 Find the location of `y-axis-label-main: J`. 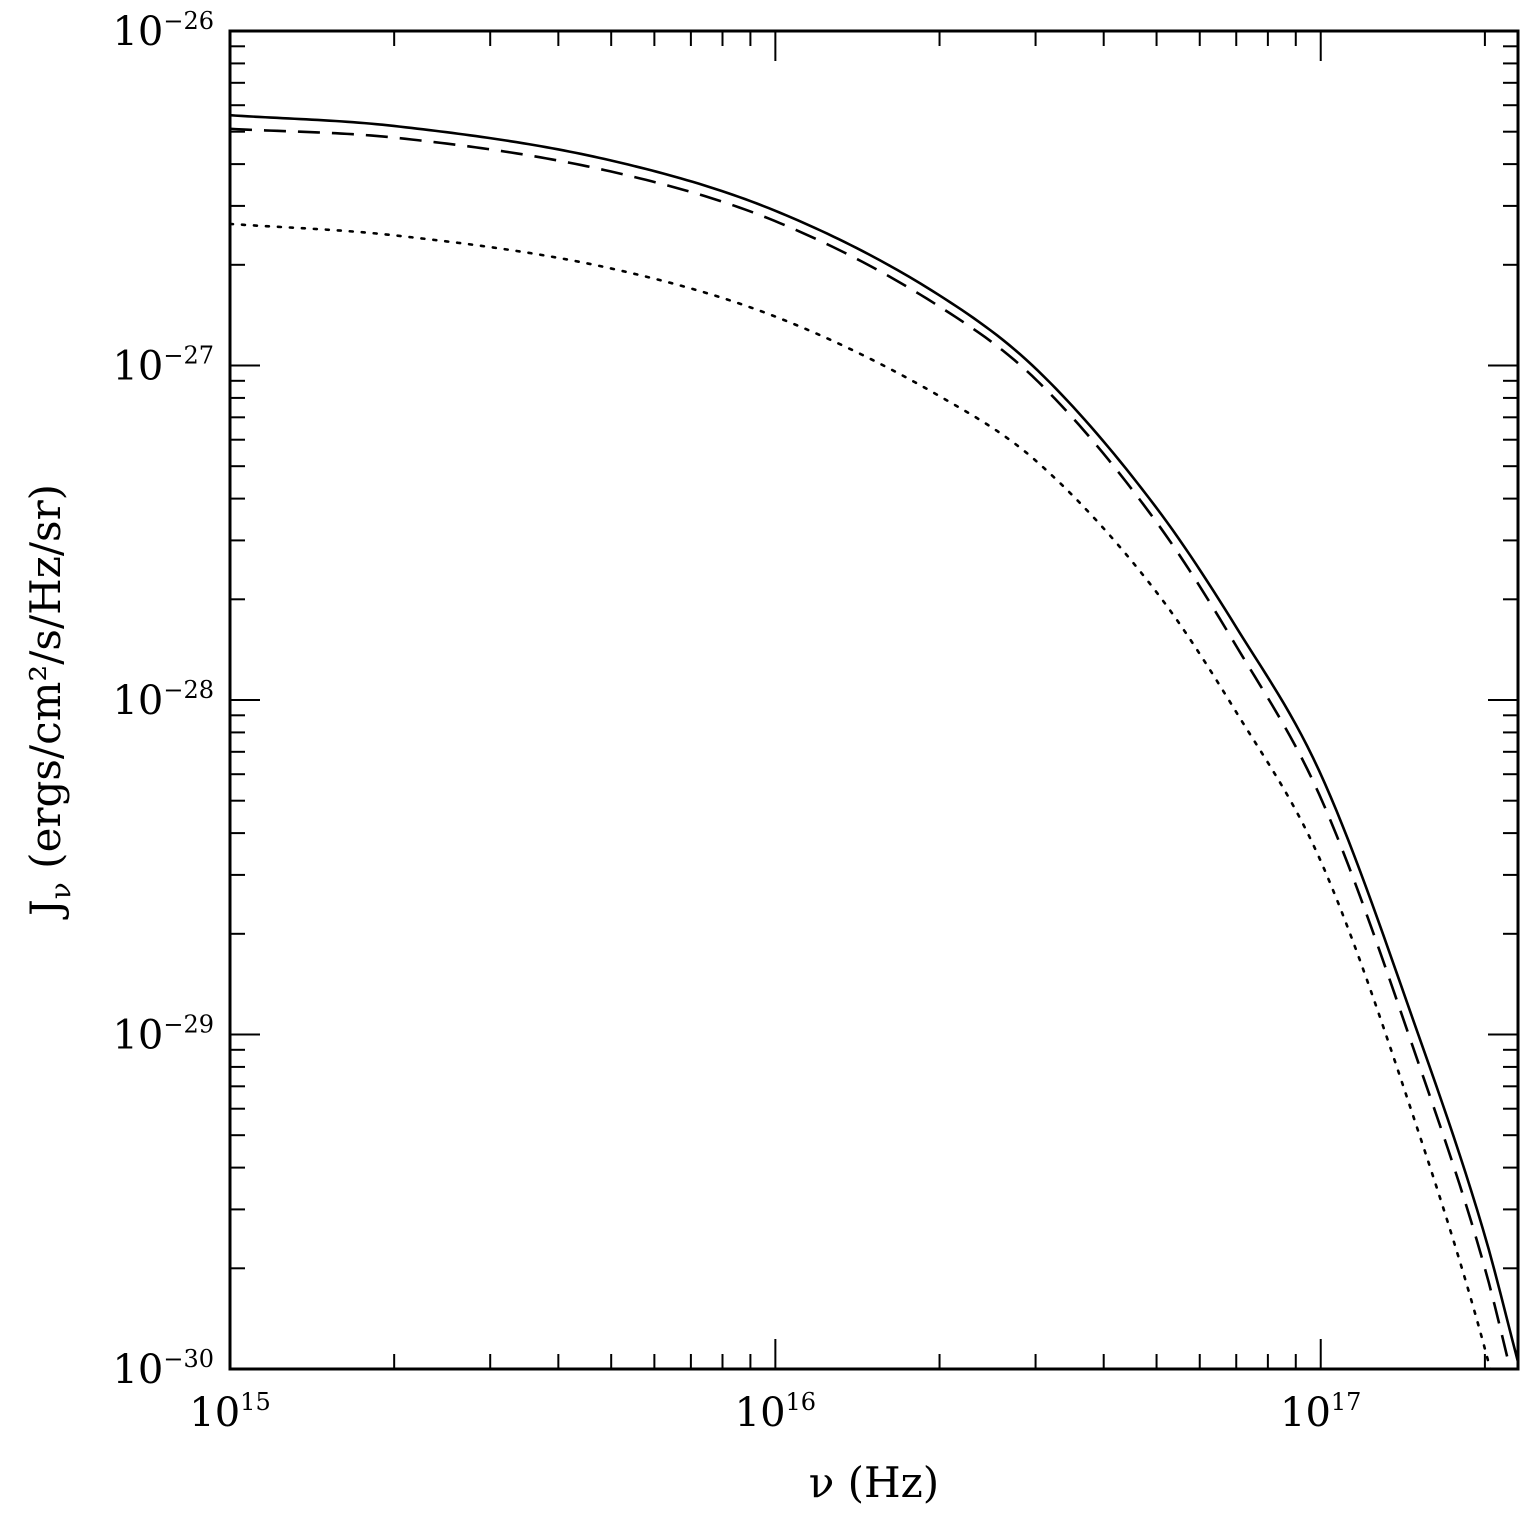

y-axis-label-main: J is located at coordinates (45, 909).